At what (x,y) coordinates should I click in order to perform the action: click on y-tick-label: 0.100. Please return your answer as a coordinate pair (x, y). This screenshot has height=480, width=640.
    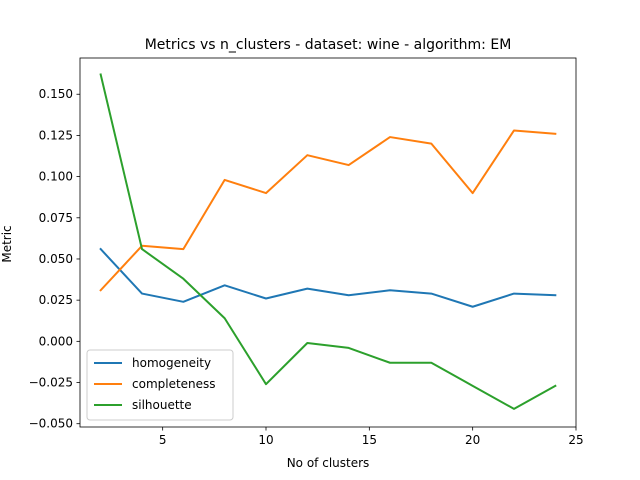
    Looking at the image, I should click on (56, 177).